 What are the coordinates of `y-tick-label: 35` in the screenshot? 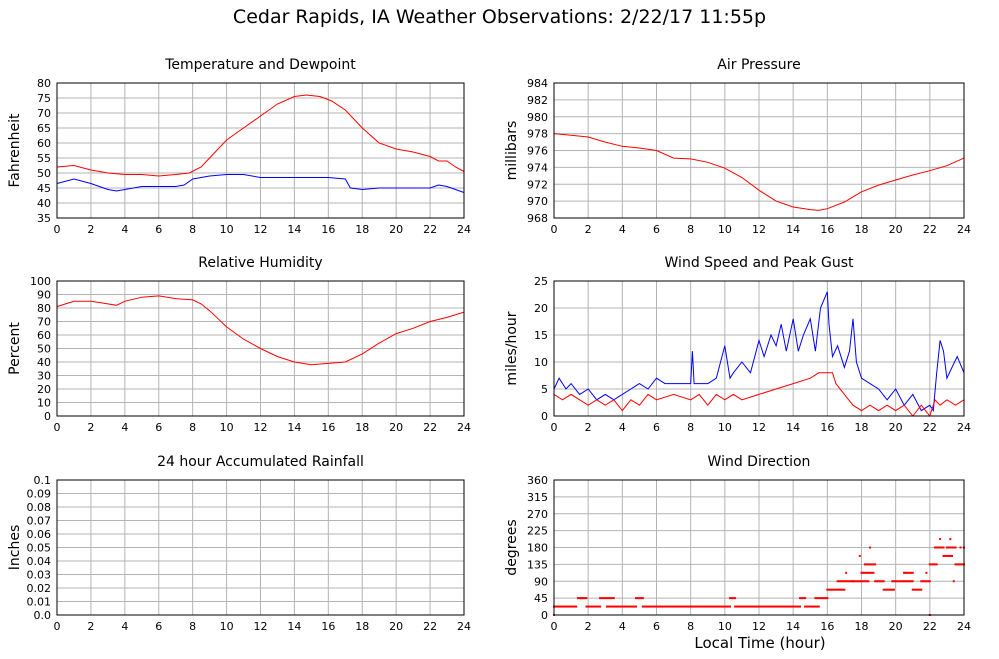 It's located at (44, 218).